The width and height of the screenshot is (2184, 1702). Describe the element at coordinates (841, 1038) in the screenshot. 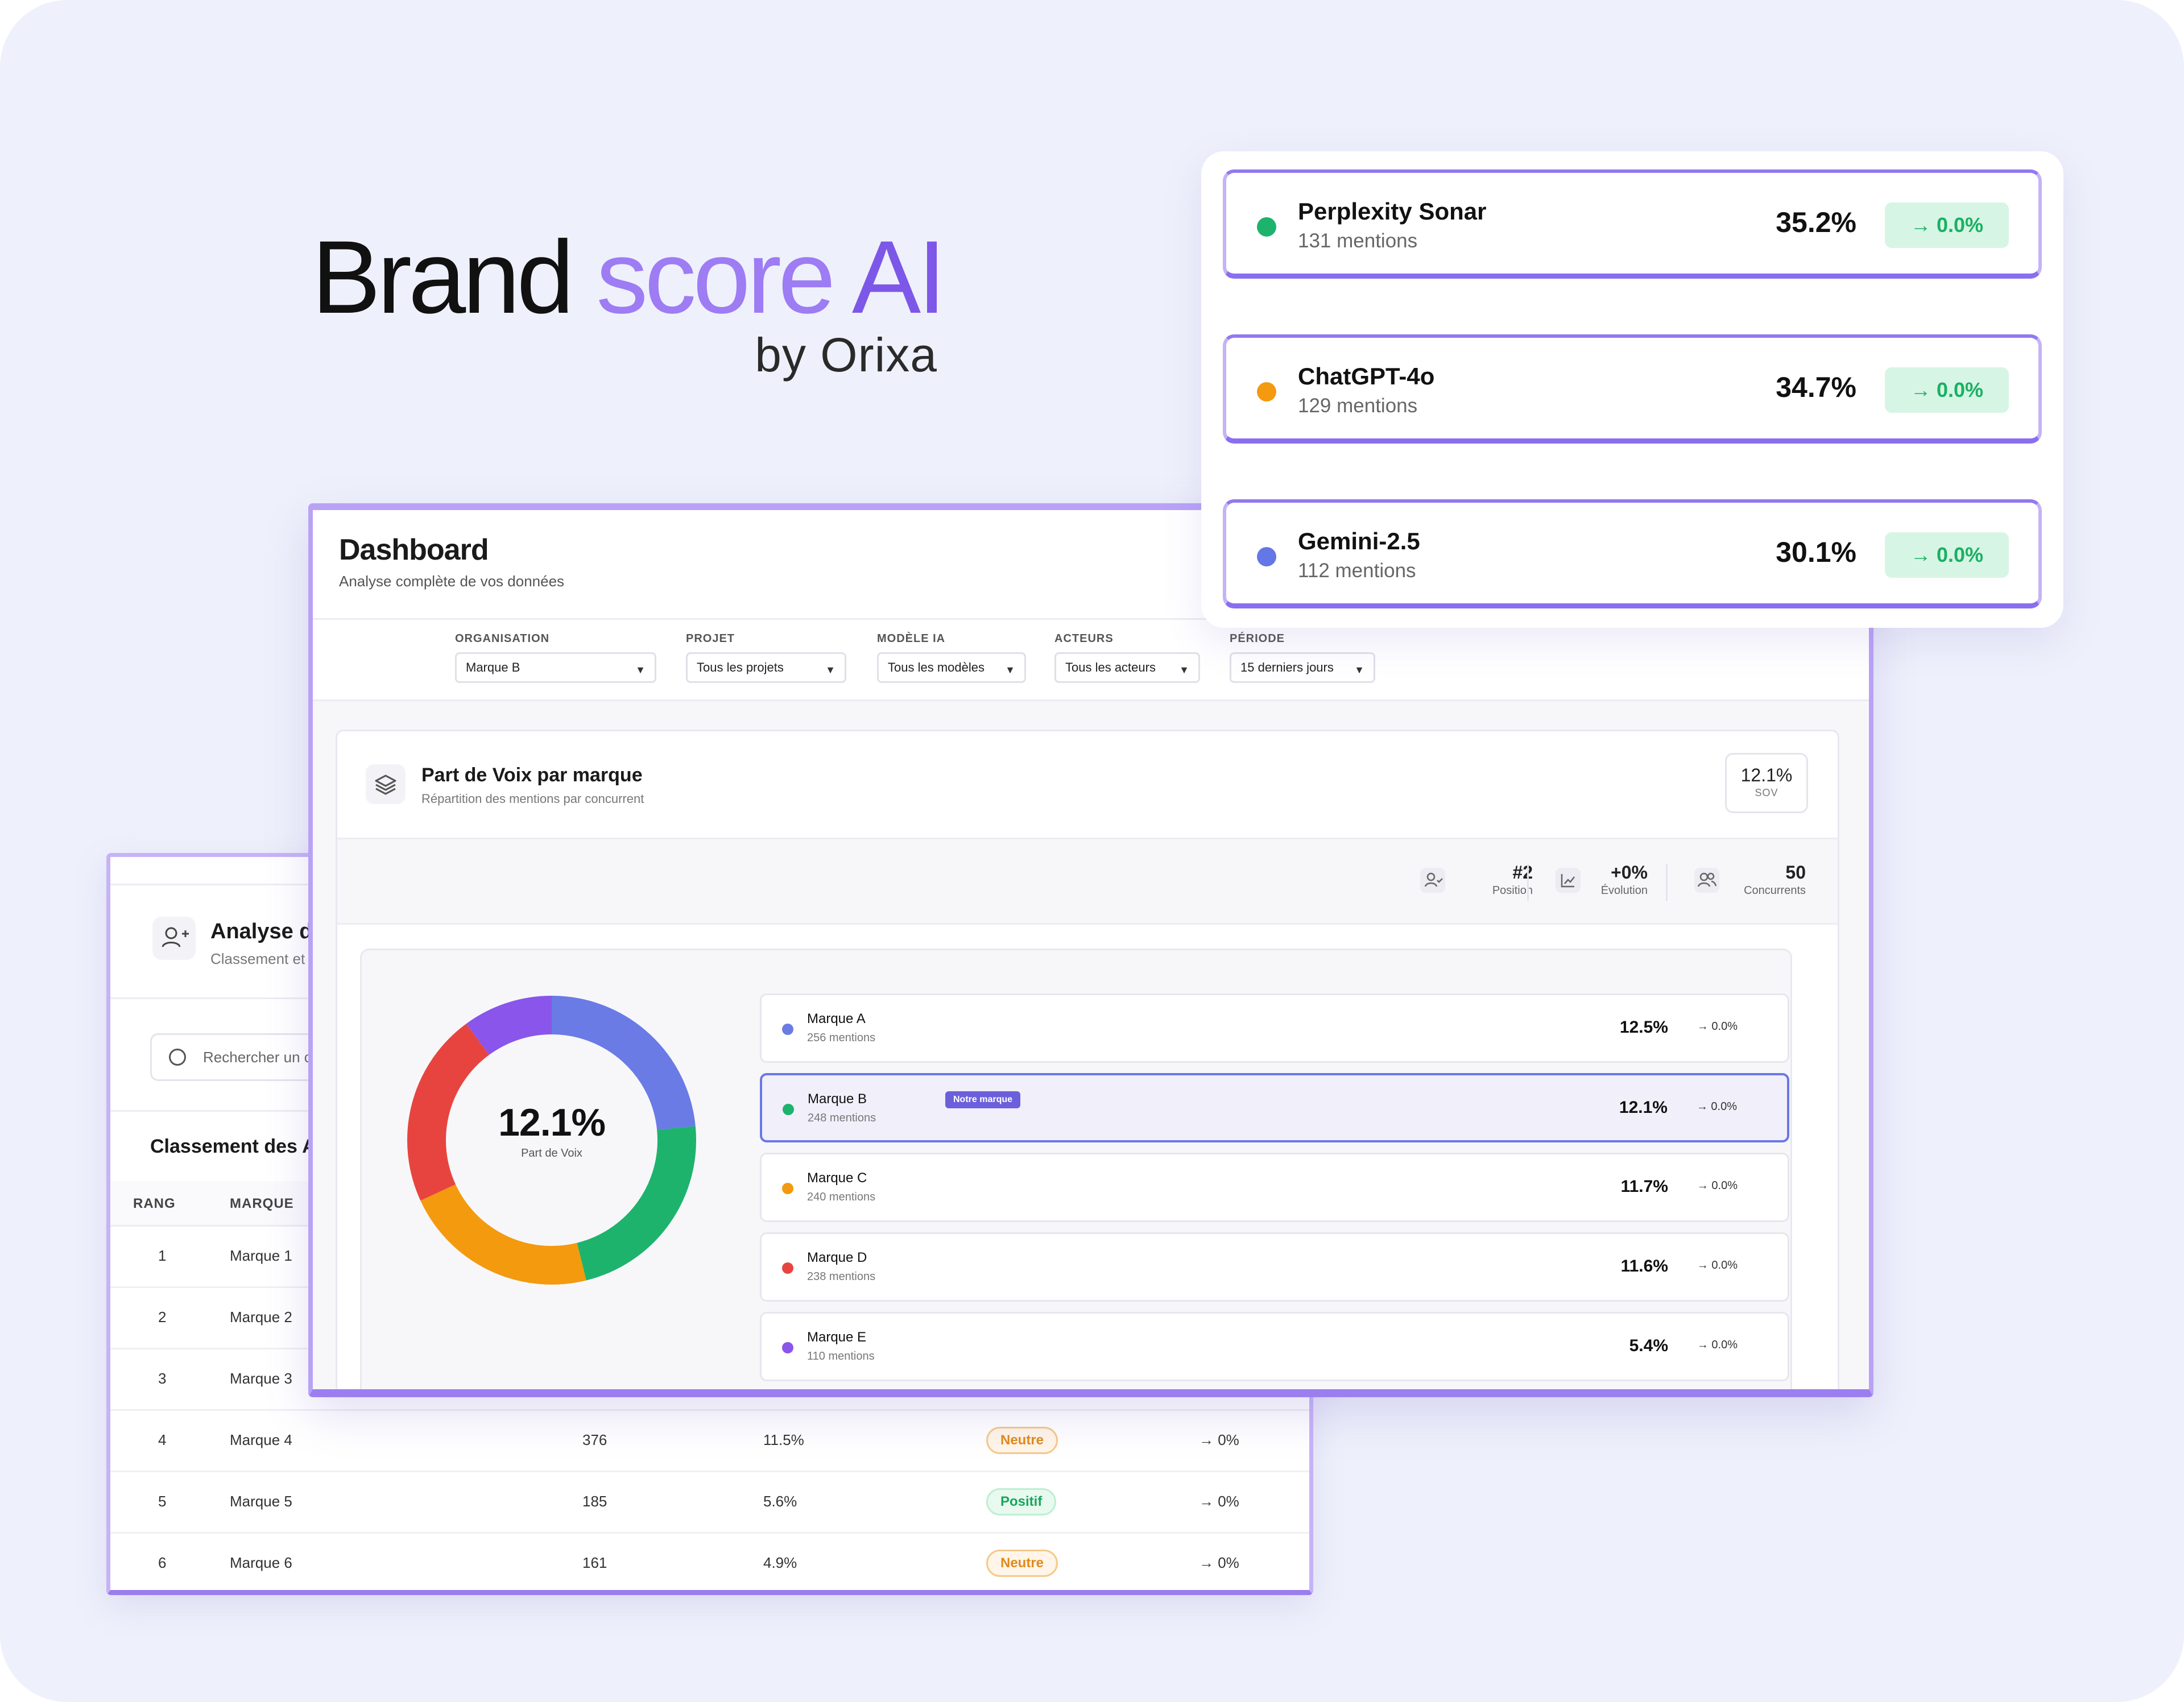

I see `brand-mentions: 256 mentions` at that location.